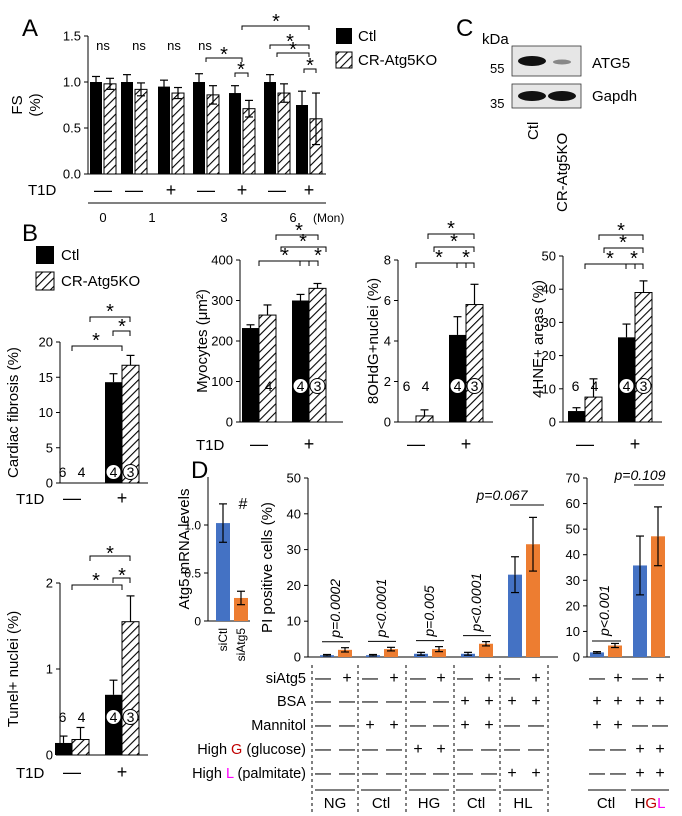  I want to click on chart-d2-pvalue: p=0.067, so click(502, 495).